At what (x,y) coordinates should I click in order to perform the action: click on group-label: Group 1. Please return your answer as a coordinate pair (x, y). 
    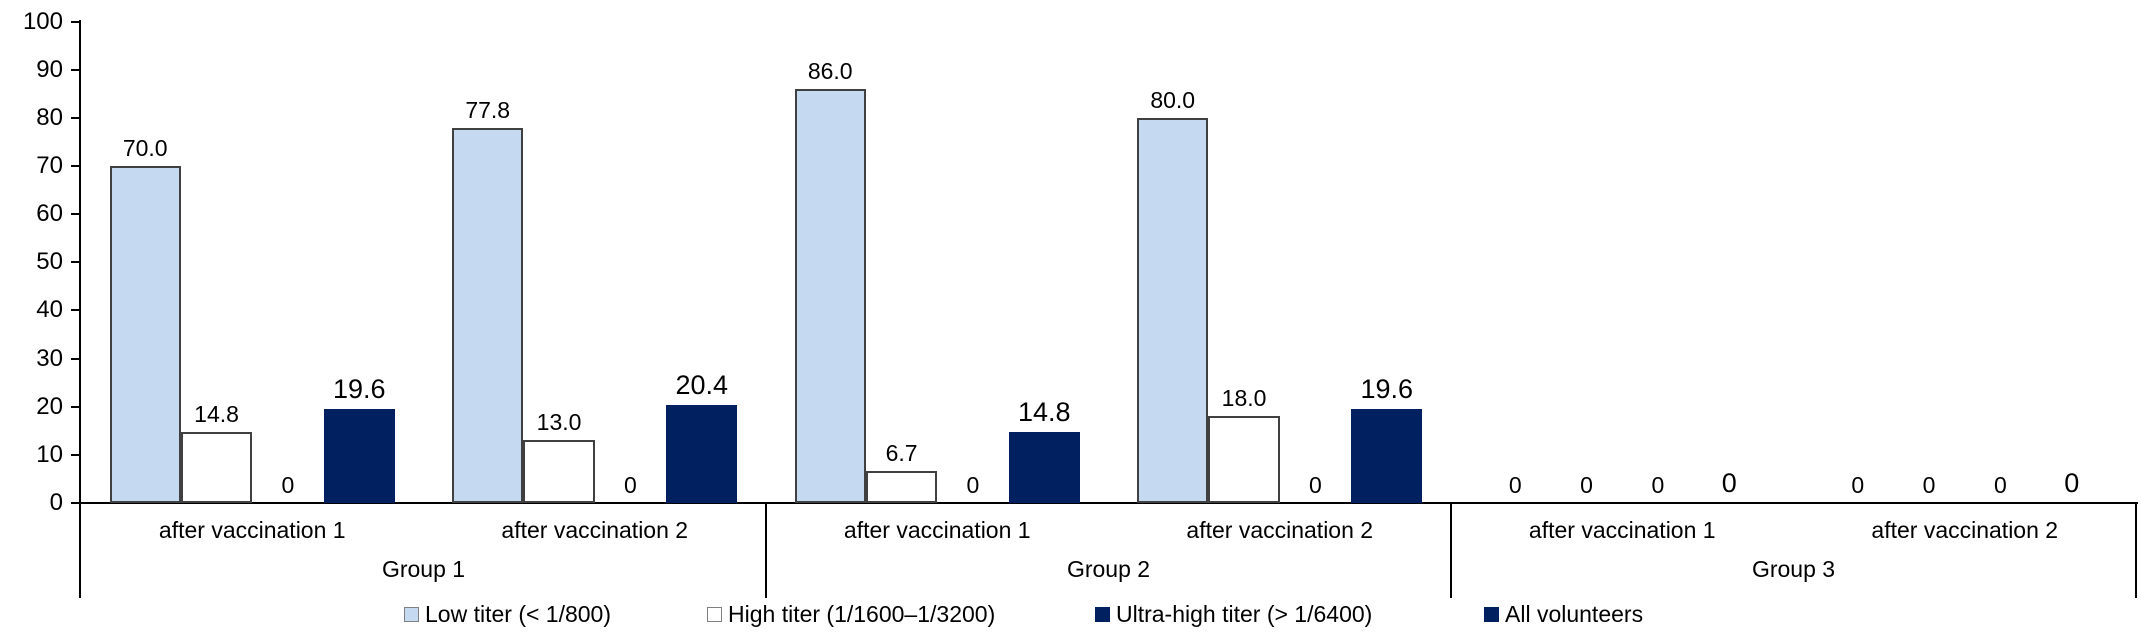
    Looking at the image, I should click on (423, 569).